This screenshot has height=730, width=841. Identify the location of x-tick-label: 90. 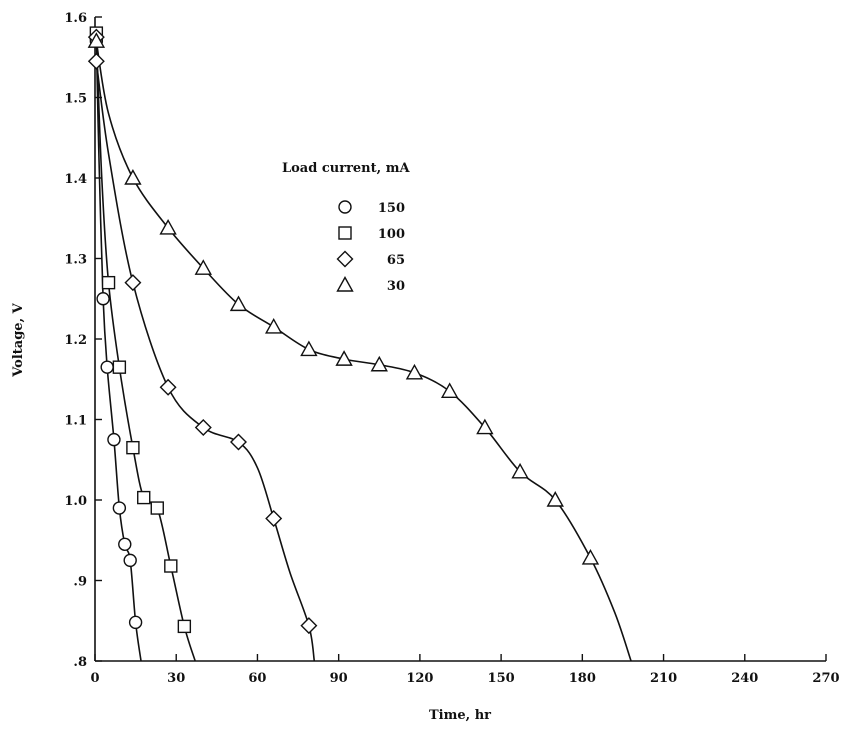
(339, 678).